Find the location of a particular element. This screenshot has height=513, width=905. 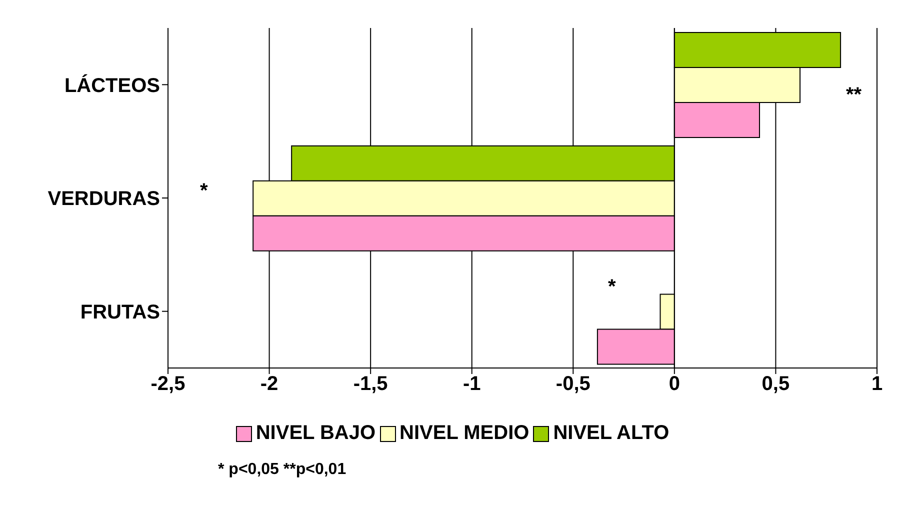

x-tick-label: 0,5 is located at coordinates (776, 384).